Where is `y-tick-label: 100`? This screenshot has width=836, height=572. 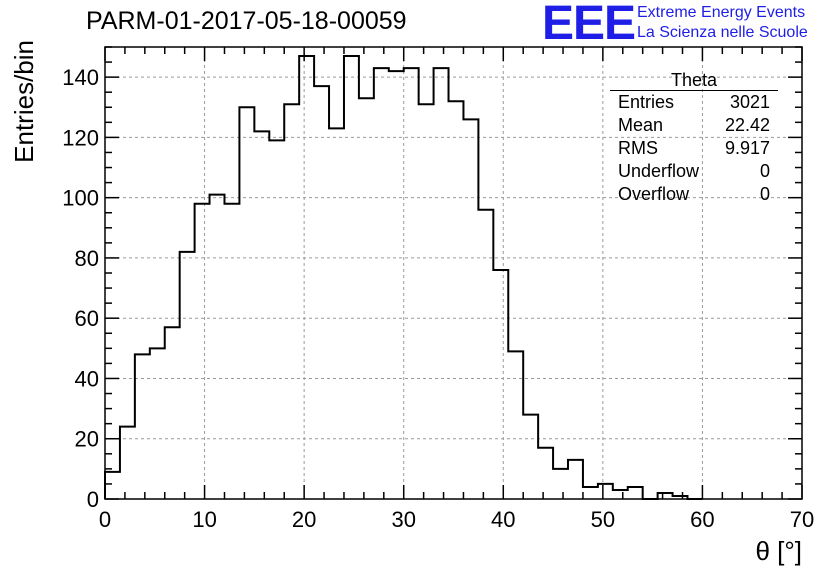
y-tick-label: 100 is located at coordinates (80, 198).